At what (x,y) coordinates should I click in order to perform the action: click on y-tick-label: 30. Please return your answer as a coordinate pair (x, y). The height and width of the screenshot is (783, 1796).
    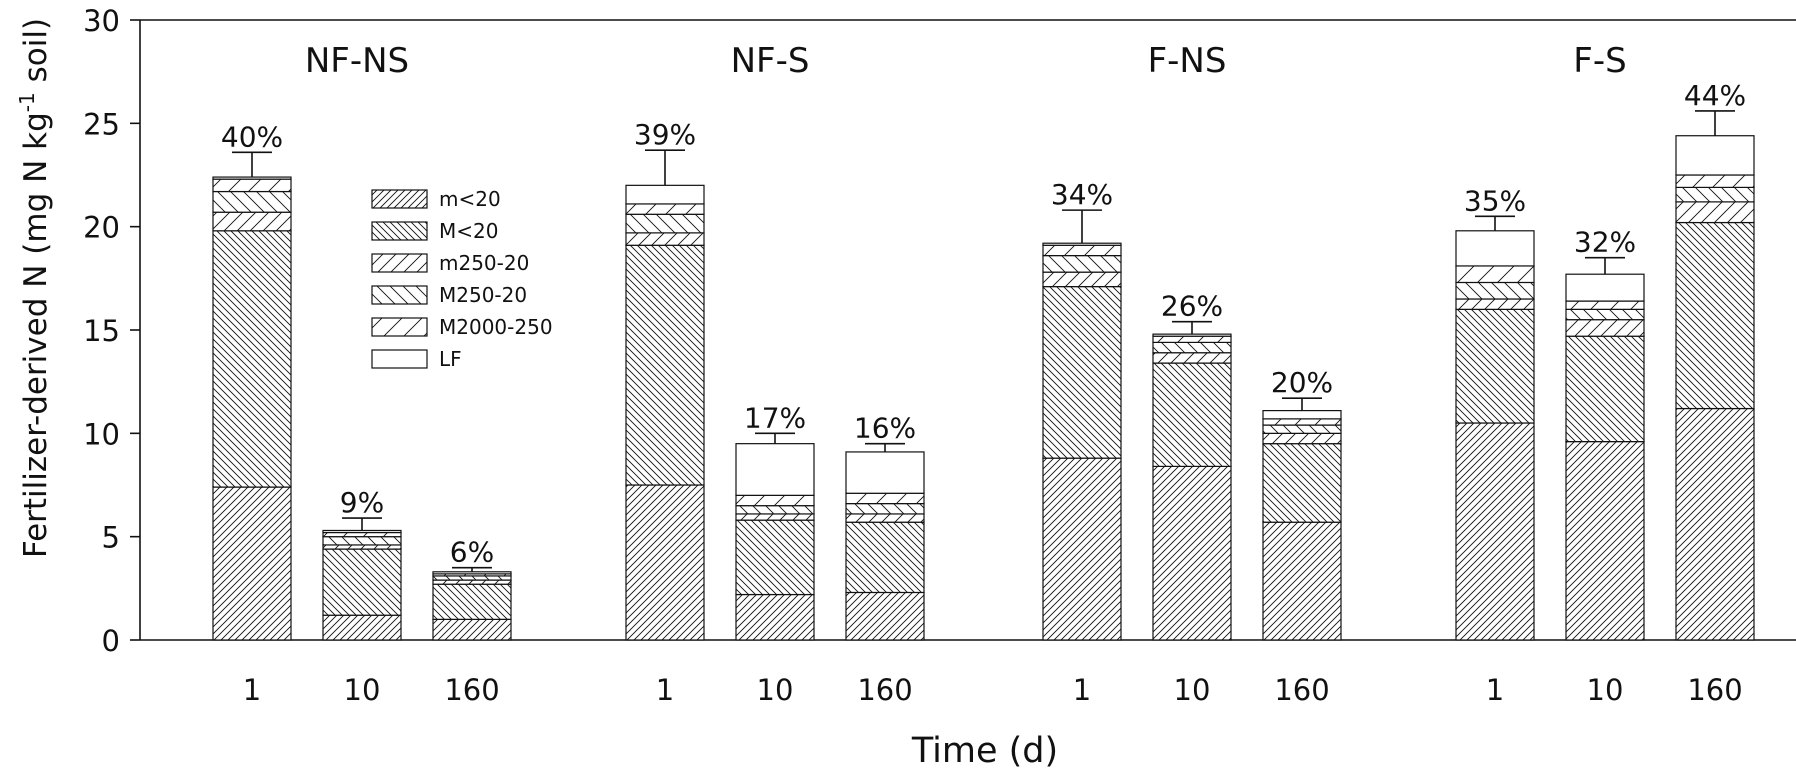
    Looking at the image, I should click on (101, 21).